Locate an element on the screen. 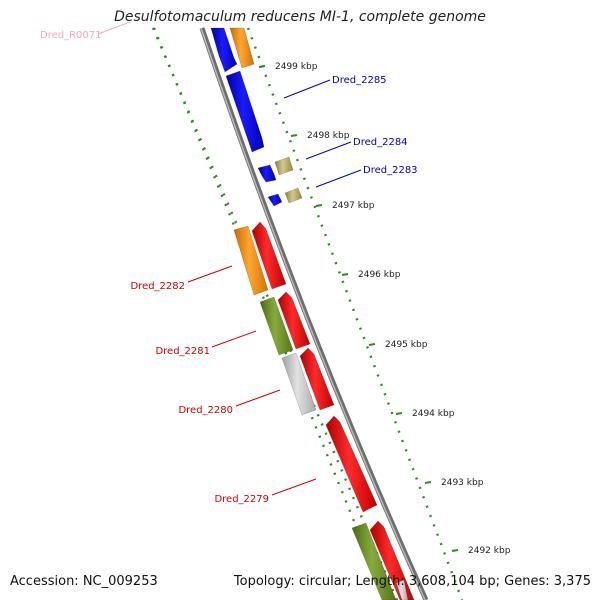 The image size is (600, 600). gene-arrow-dred-r0071-neighbor is located at coordinates (224, 50).